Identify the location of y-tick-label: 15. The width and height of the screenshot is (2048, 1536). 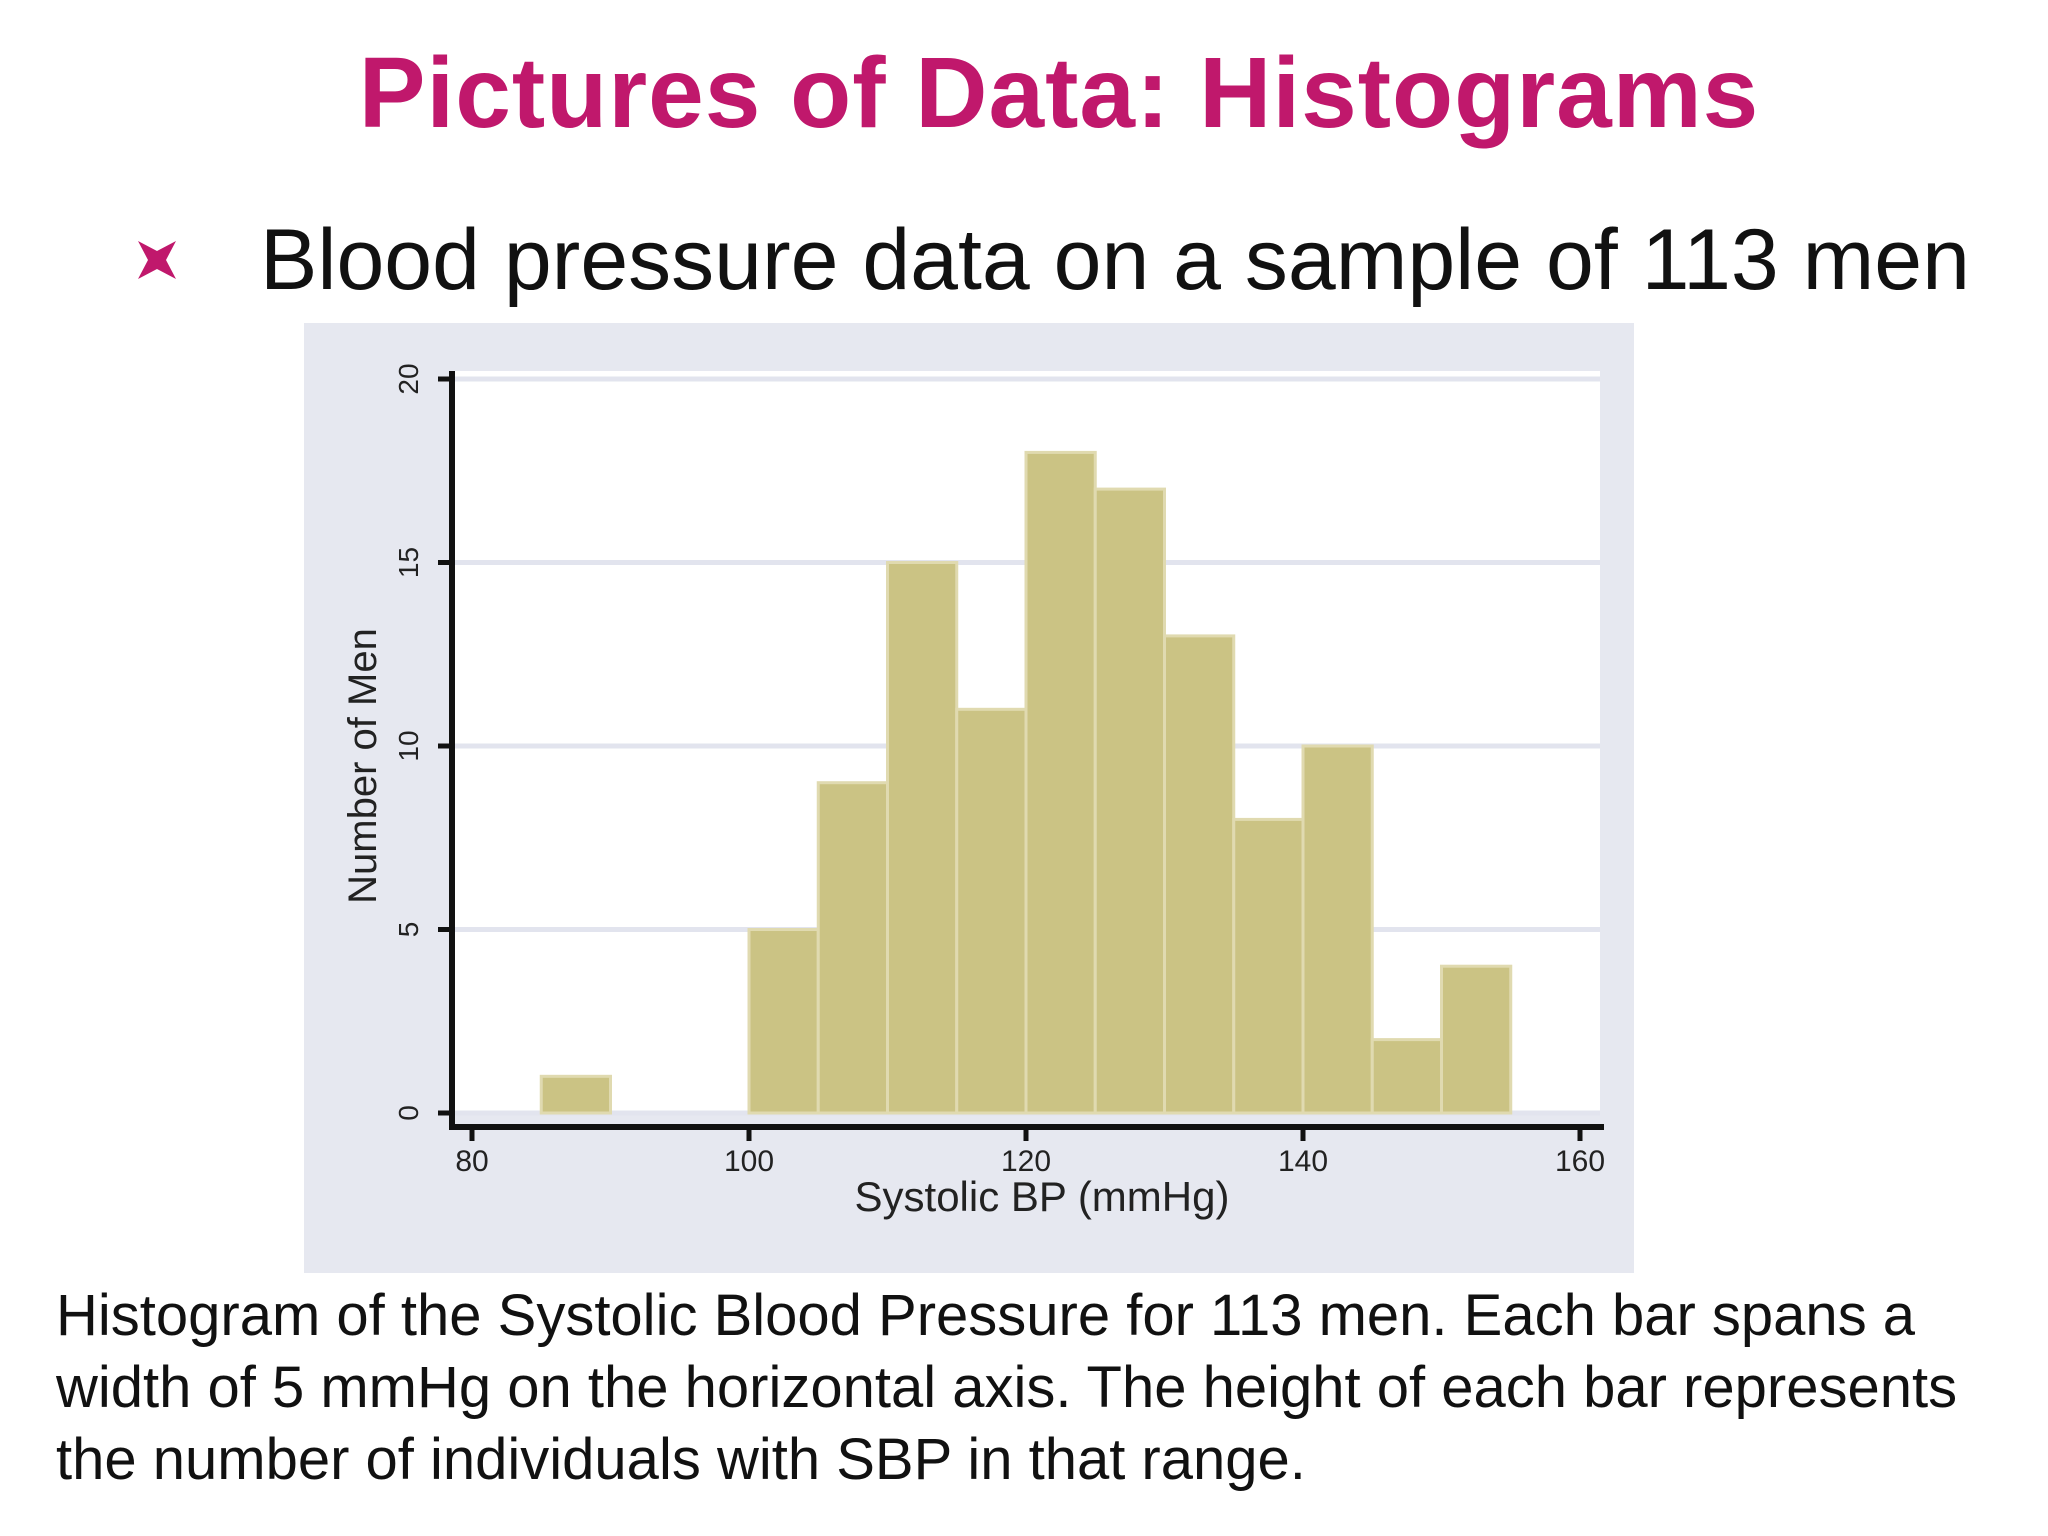
(408, 562).